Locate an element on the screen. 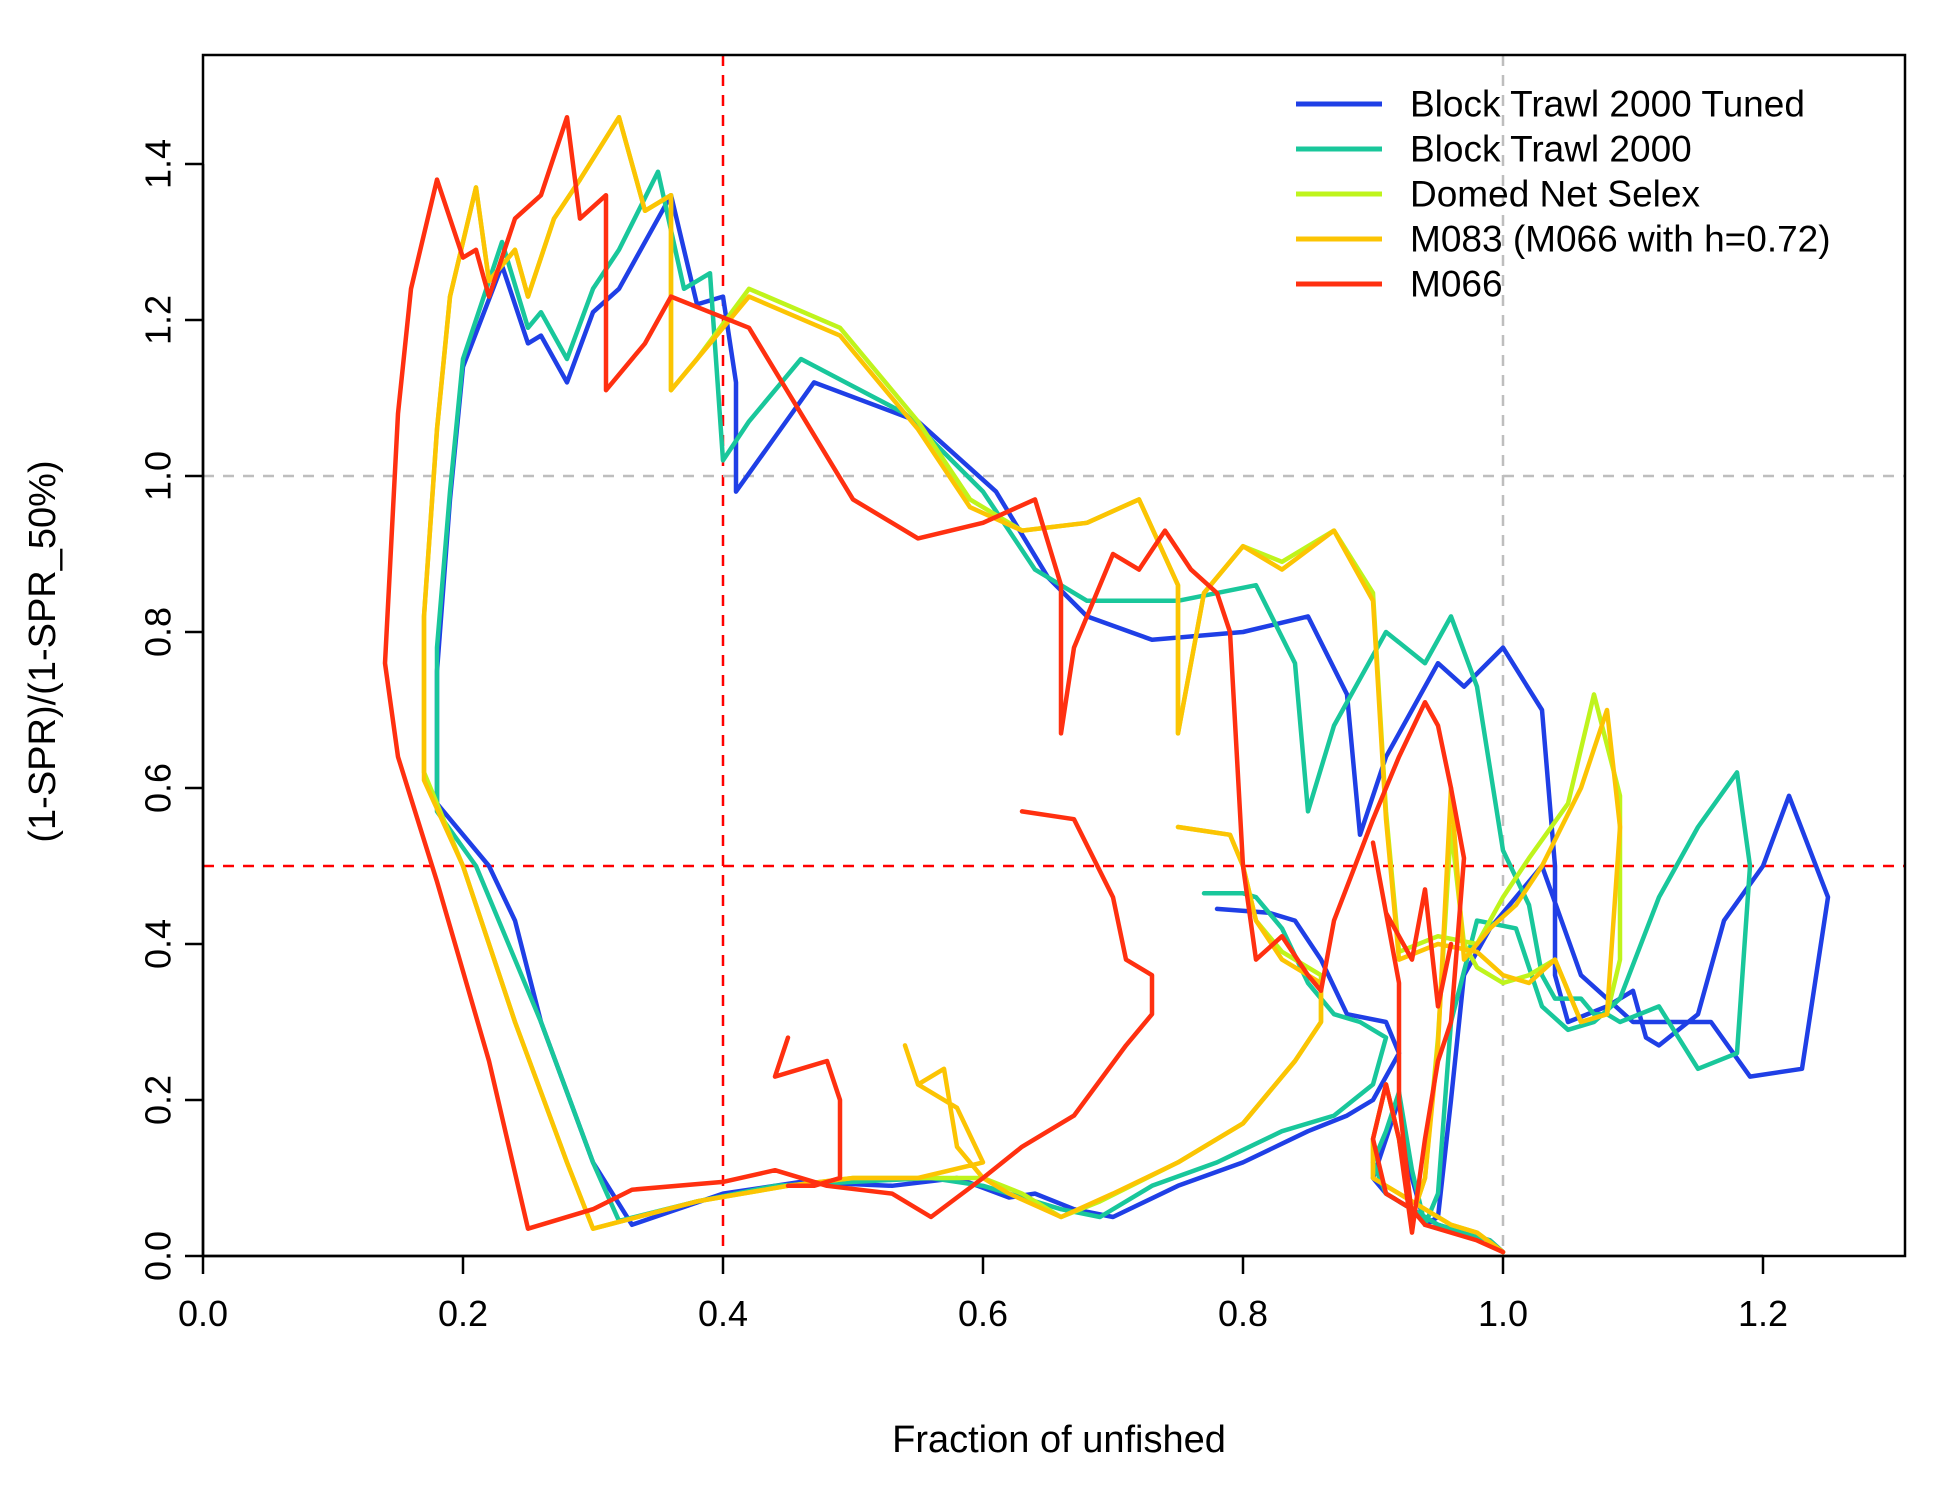  x-tick-label: 0.2 is located at coordinates (463, 1313).